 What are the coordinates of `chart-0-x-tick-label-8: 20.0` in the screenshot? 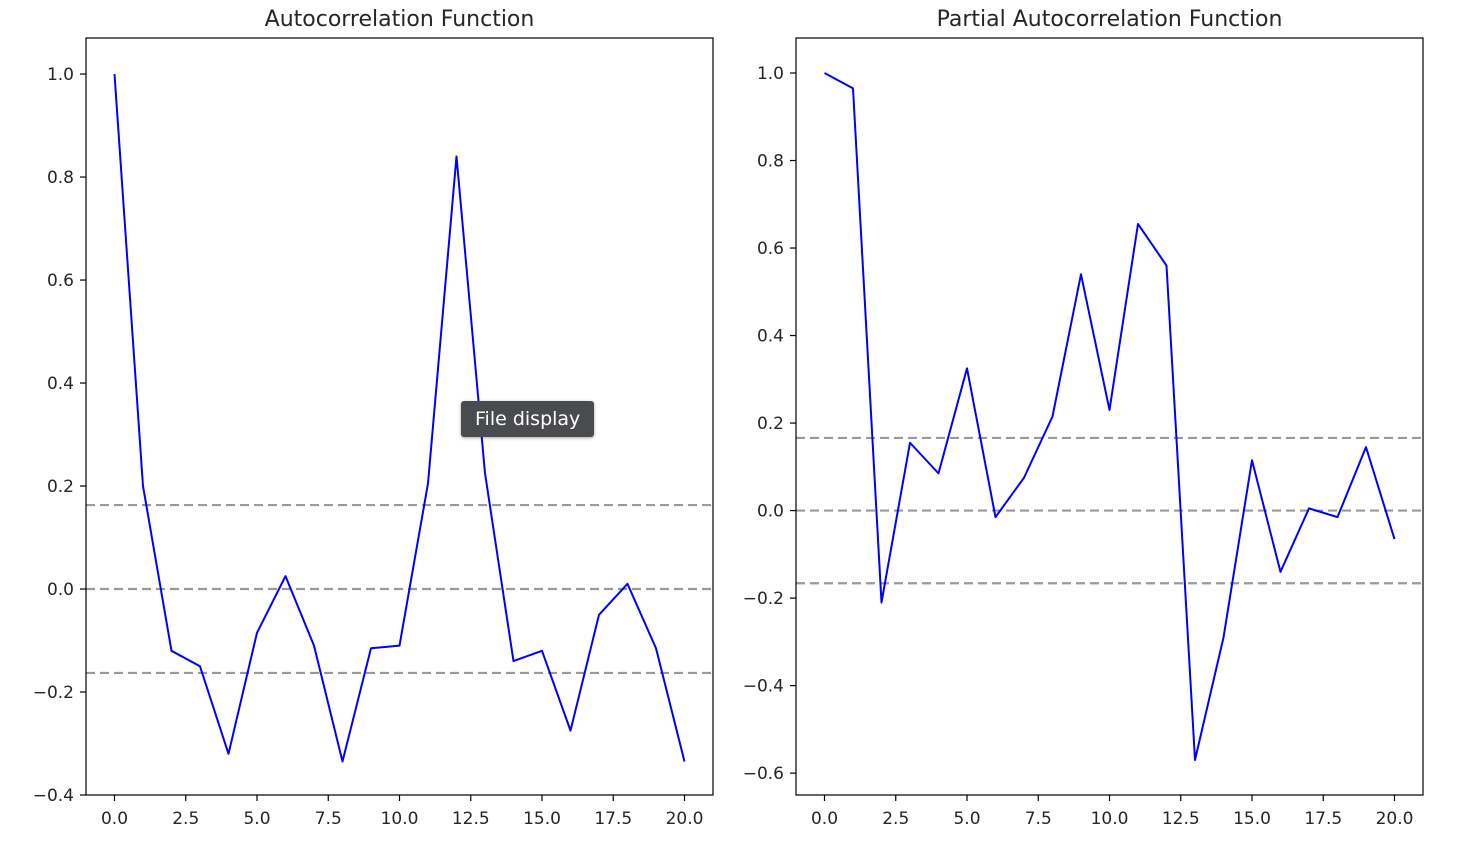 It's located at (685, 819).